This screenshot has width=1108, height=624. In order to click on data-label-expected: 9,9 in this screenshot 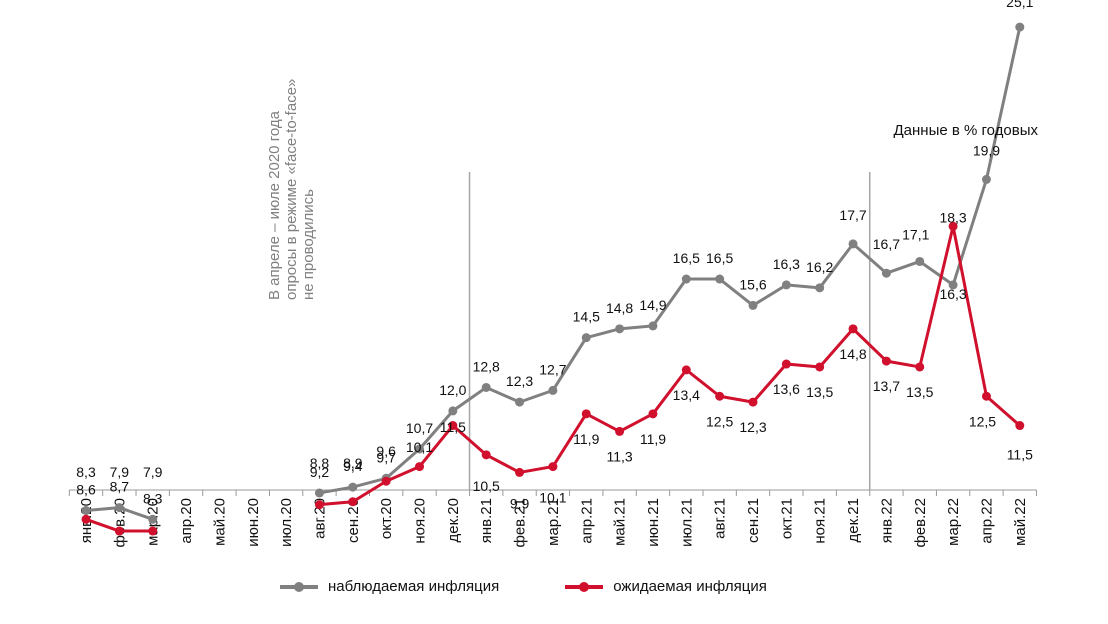, I will do `click(520, 503)`.